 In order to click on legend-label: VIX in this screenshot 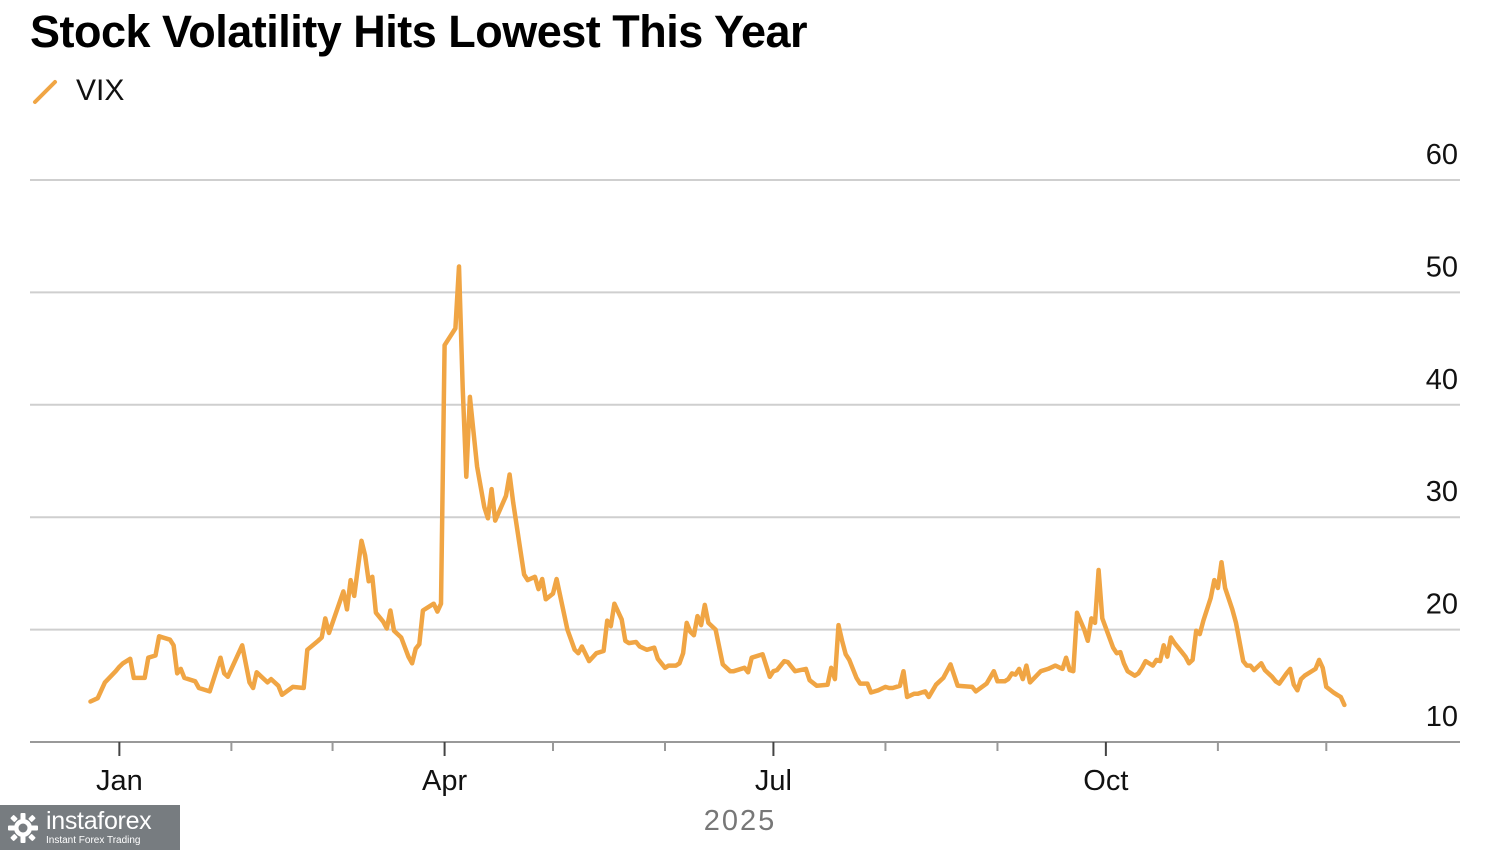, I will do `click(100, 90)`.